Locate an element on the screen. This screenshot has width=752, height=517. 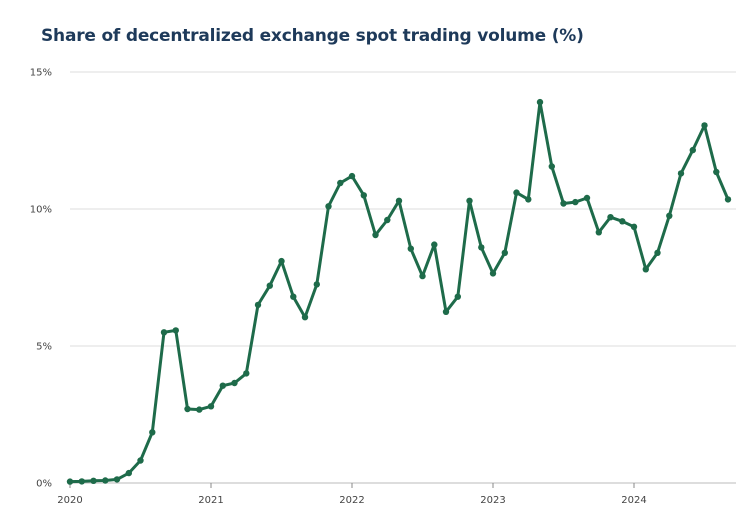
x-tick-label: 2021 is located at coordinates (210, 500).